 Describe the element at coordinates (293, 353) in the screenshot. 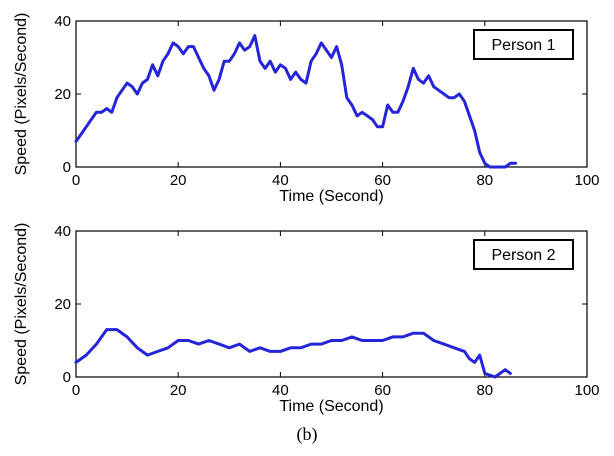

I see `series-line` at that location.